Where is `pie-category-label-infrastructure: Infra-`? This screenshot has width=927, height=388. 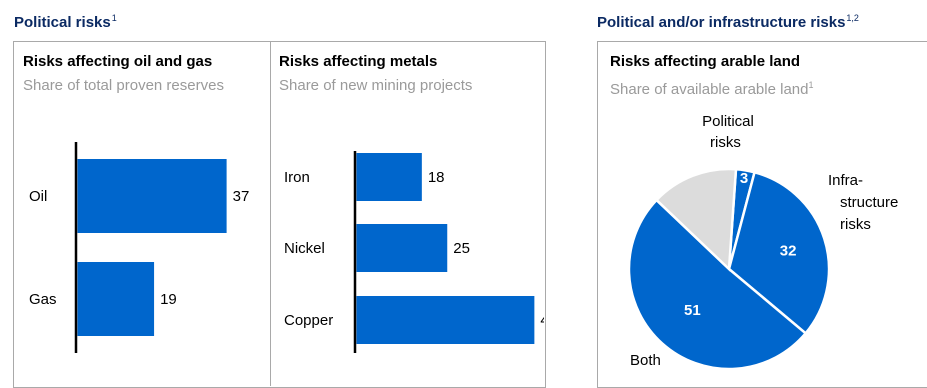 pie-category-label-infrastructure: Infra- is located at coordinates (845, 180).